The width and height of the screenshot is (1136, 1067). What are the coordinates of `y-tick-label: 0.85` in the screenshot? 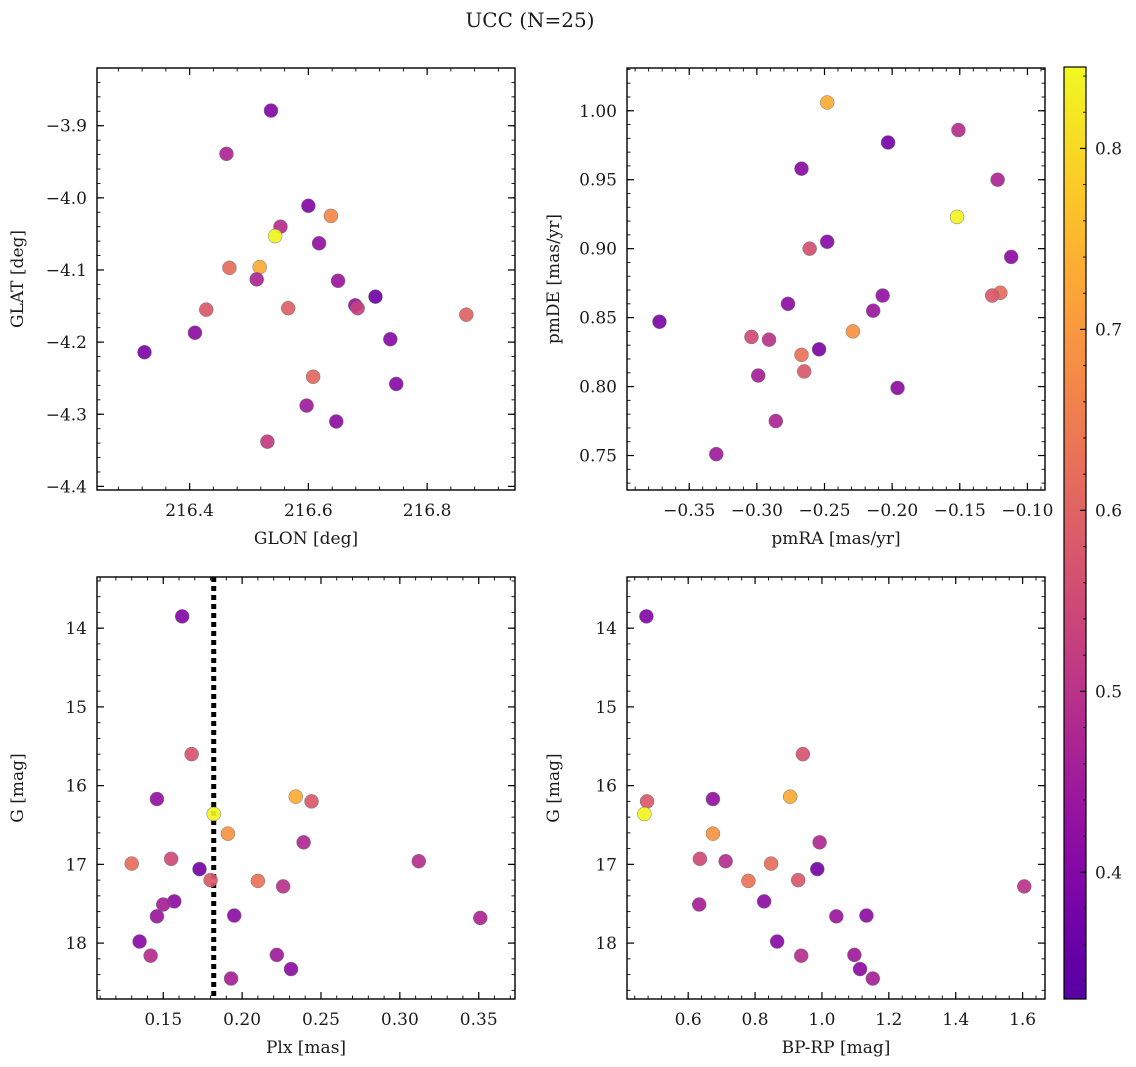 It's located at (598, 319).